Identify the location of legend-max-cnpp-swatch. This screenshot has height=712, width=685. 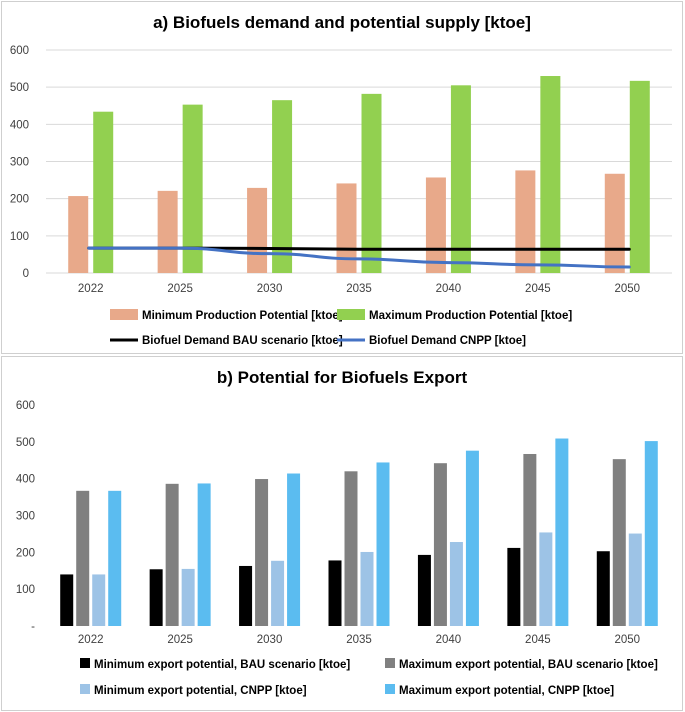
(390, 689).